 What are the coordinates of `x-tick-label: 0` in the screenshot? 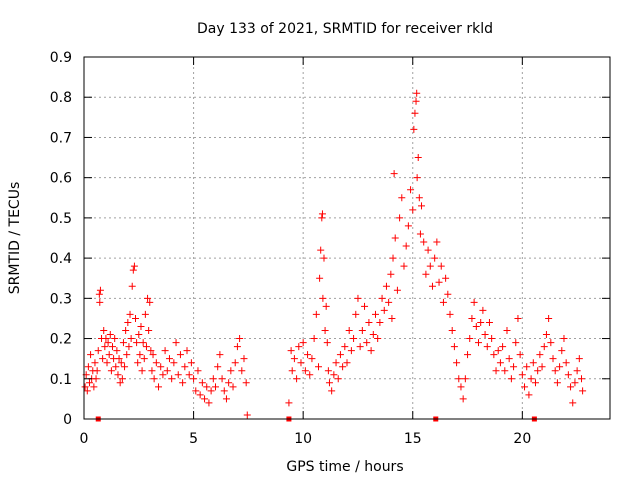 It's located at (84, 439).